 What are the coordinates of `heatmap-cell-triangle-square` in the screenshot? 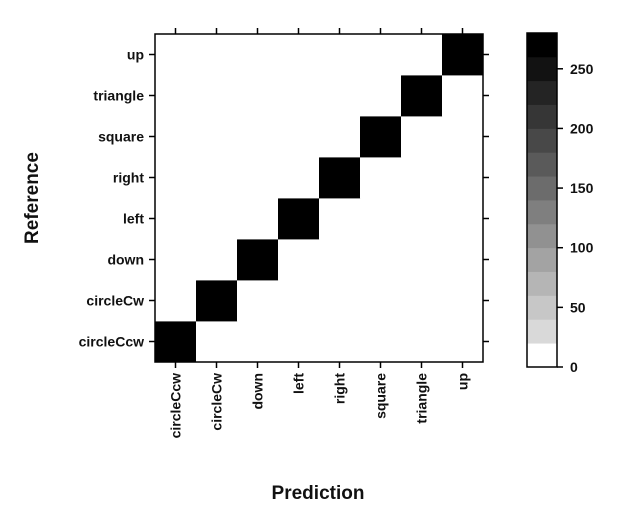 It's located at (381, 96).